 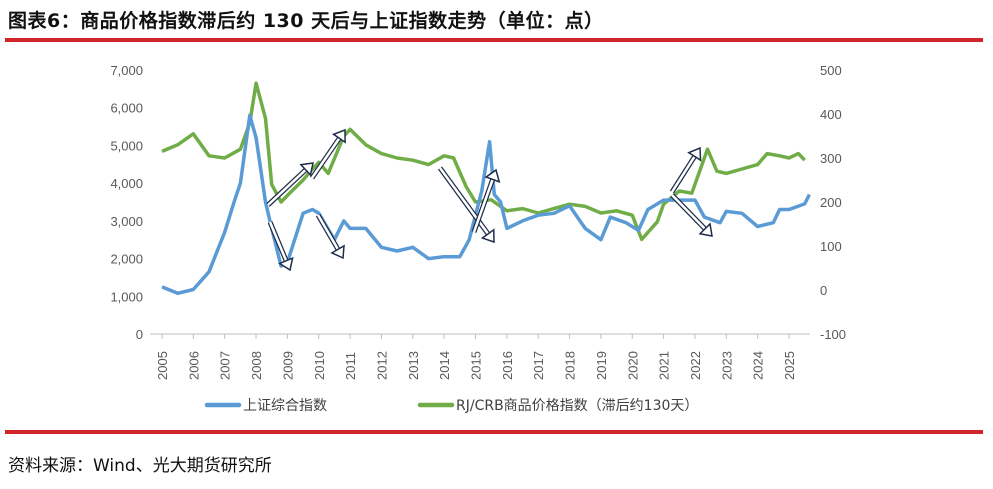 I want to click on y-left-tick-label: 1,000, so click(x=126, y=296).